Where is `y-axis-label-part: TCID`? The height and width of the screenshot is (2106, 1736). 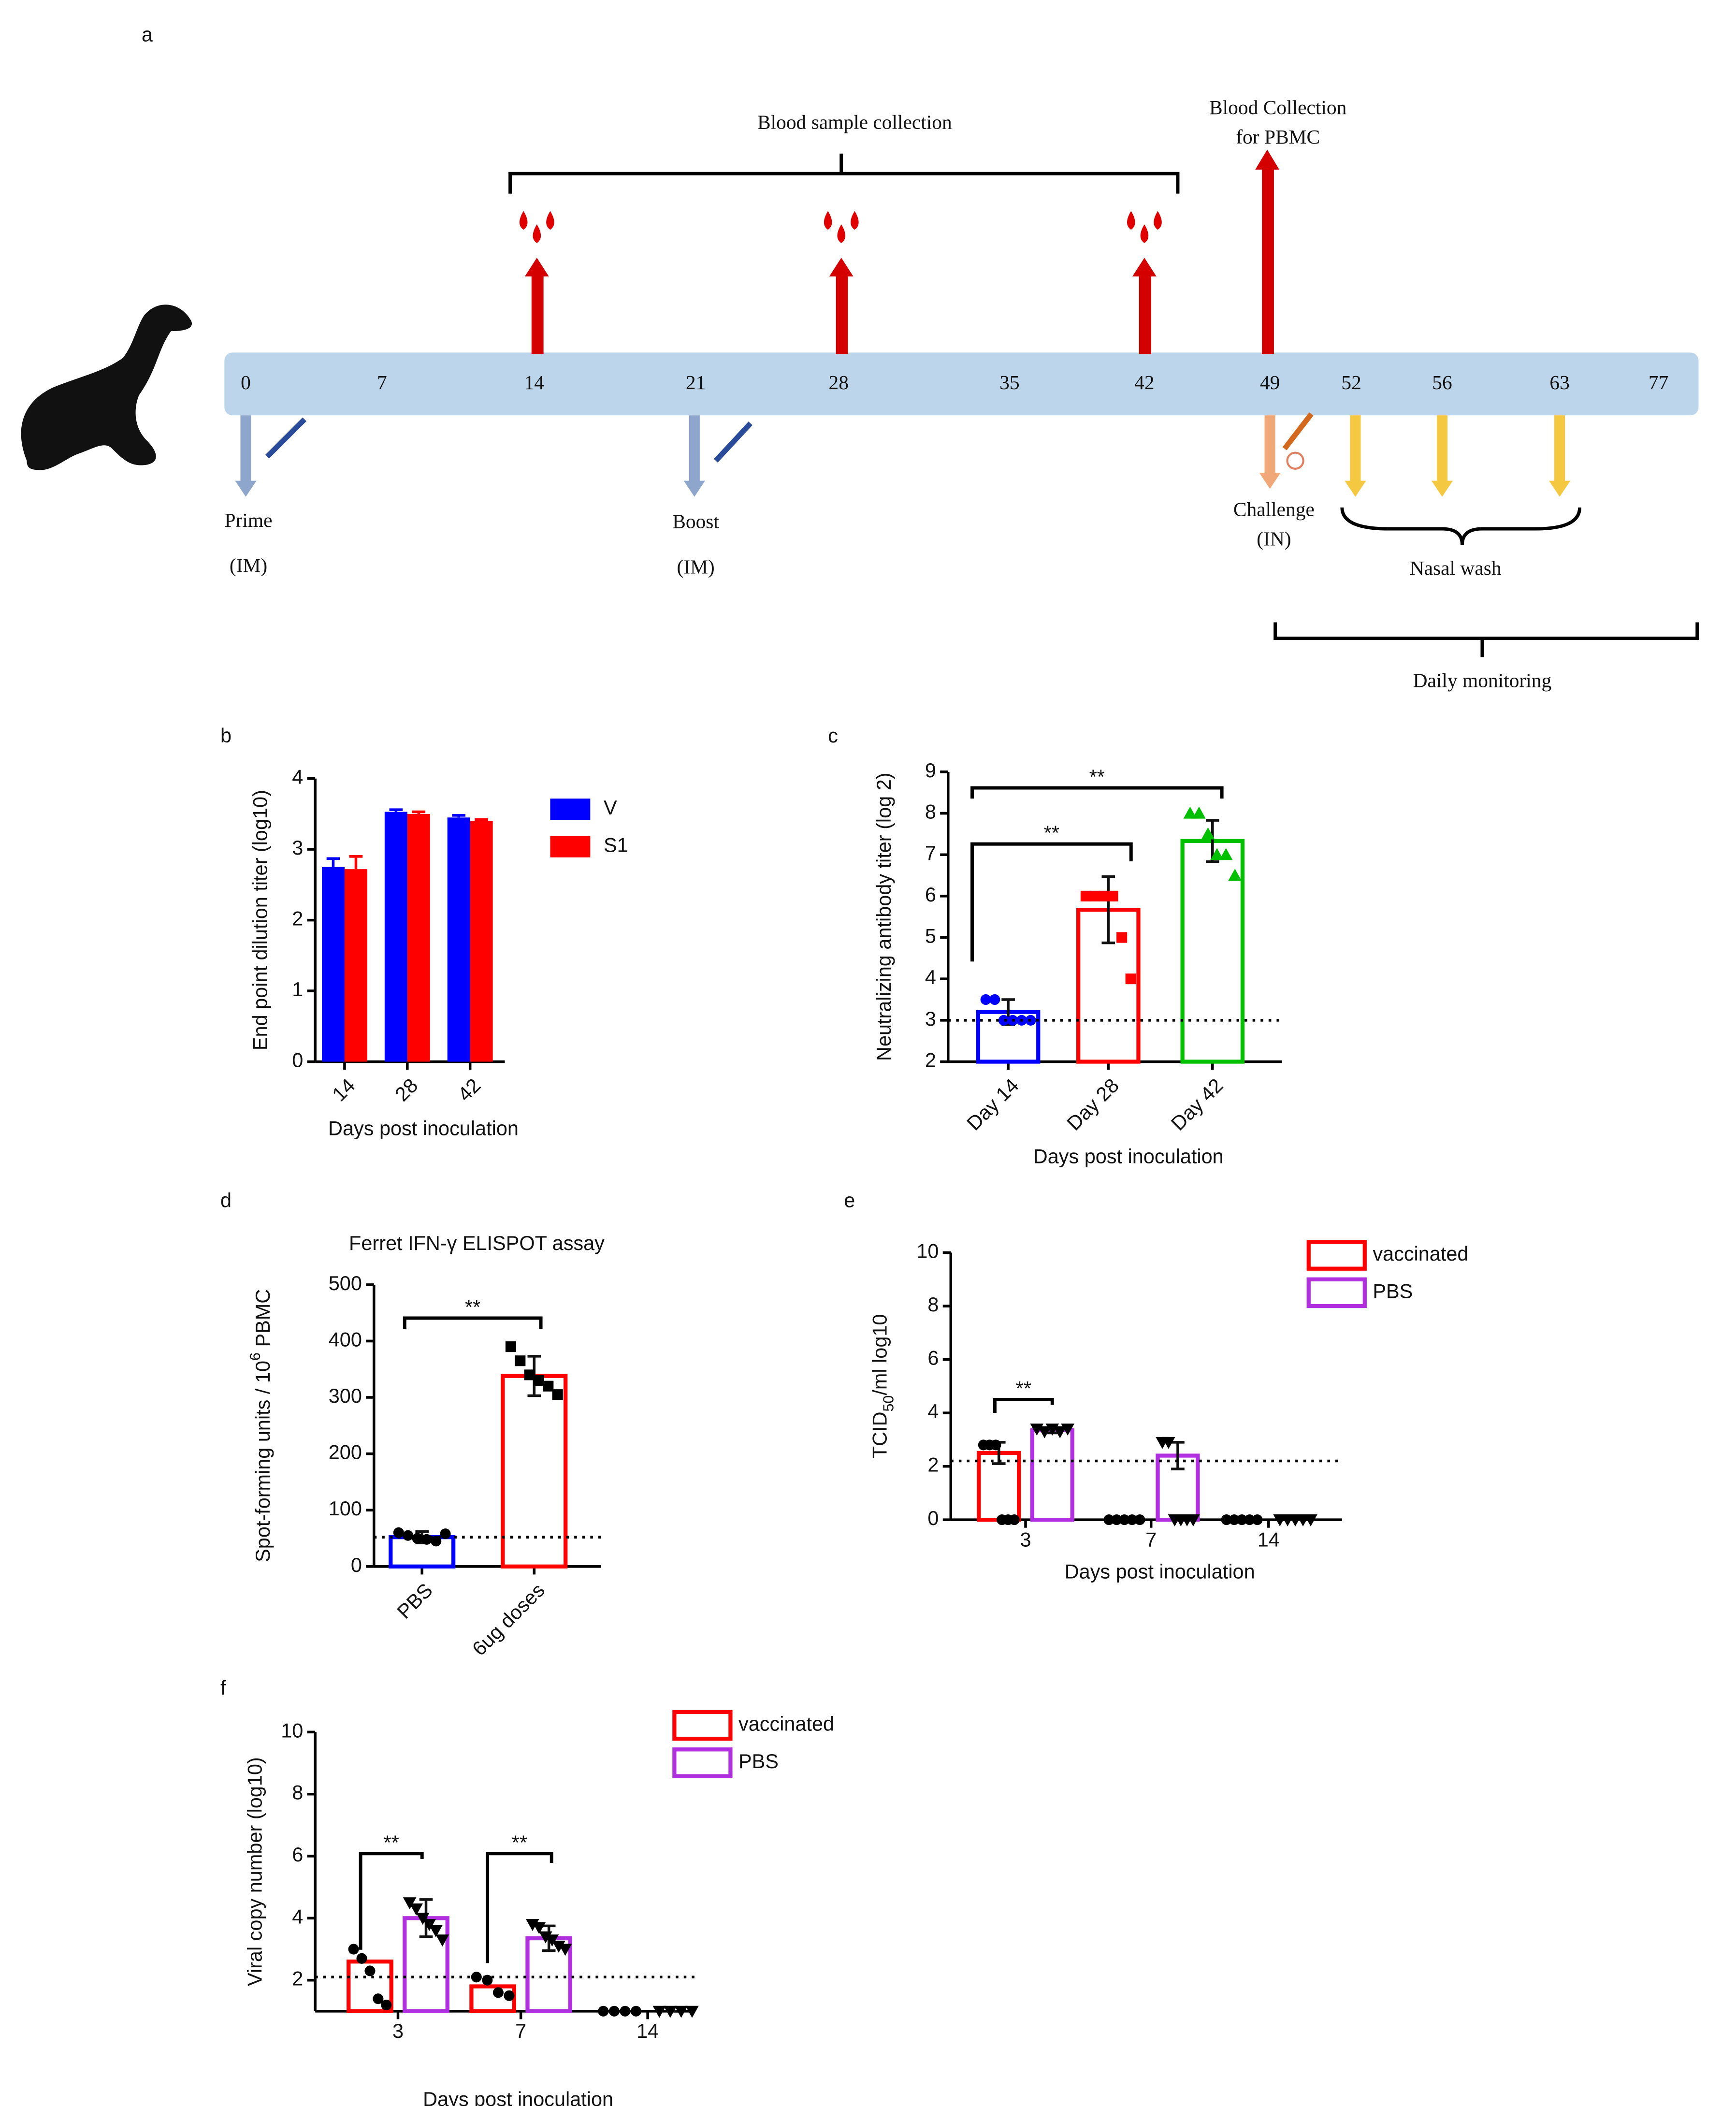 y-axis-label-part: TCID is located at coordinates (879, 1434).